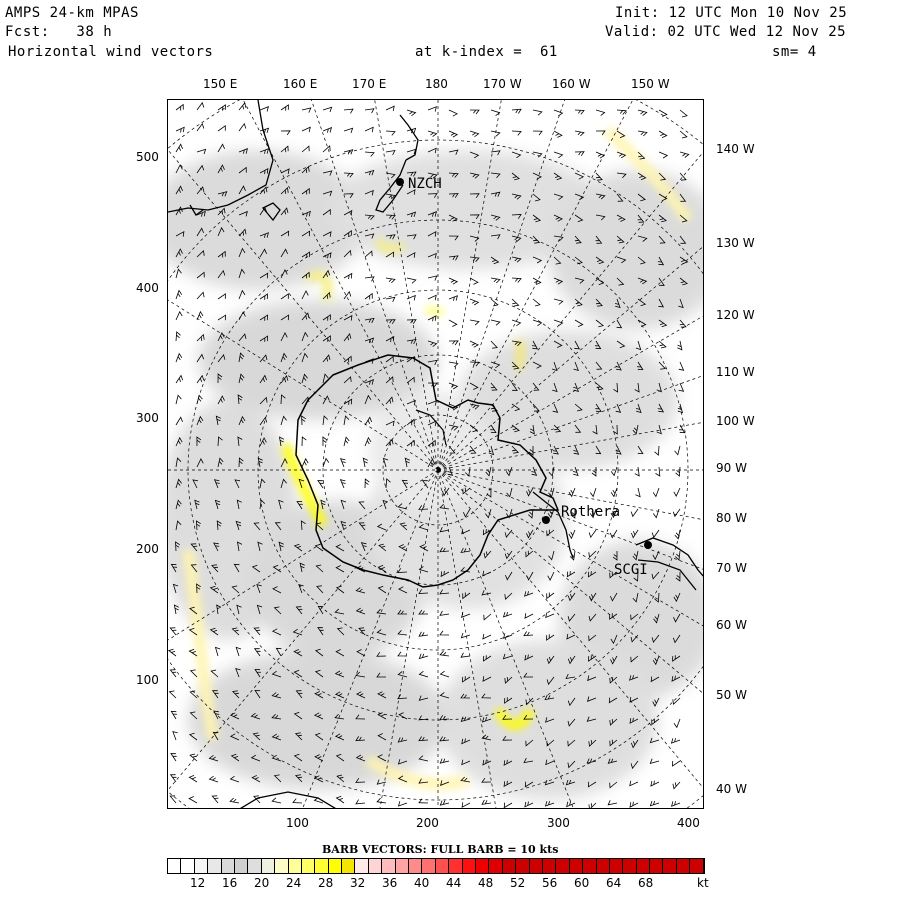  Describe the element at coordinates (731, 568) in the screenshot. I see `lon-label: 70 W` at that location.